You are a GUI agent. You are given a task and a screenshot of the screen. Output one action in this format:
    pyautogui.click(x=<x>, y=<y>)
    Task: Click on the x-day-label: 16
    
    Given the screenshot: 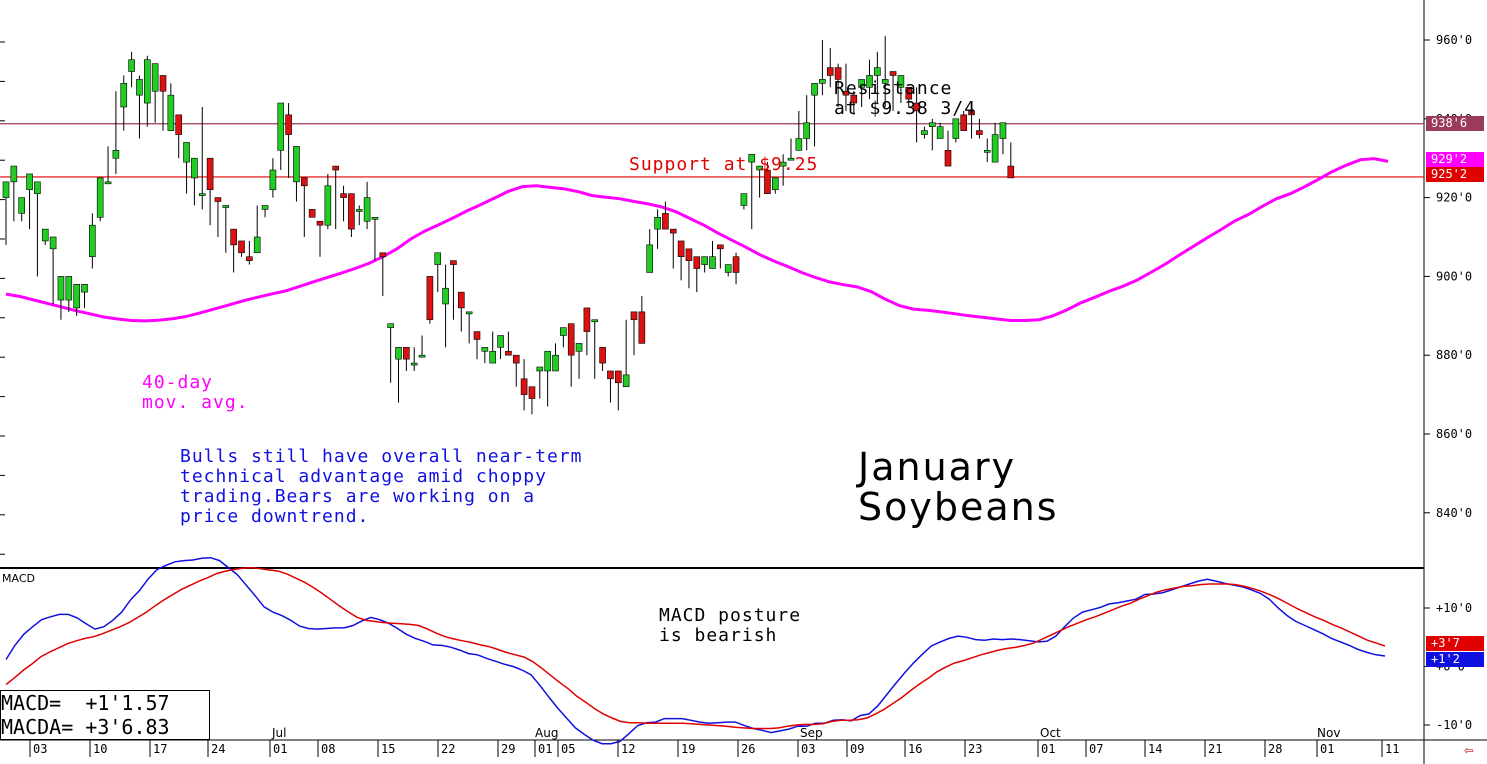 What is the action you would take?
    pyautogui.click(x=915, y=749)
    